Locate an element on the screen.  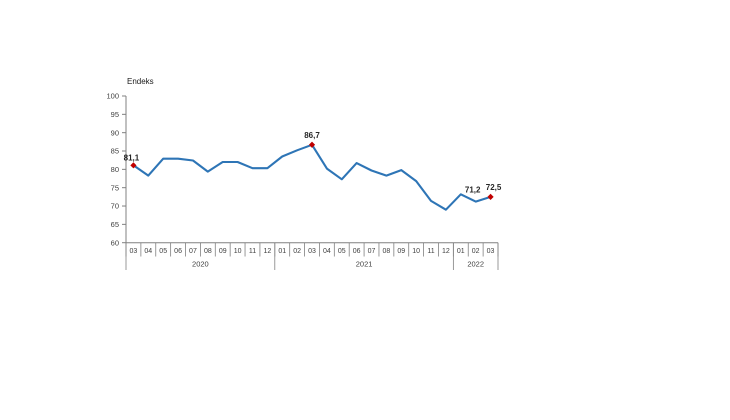
y-axis-title: Endeks is located at coordinates (140, 81).